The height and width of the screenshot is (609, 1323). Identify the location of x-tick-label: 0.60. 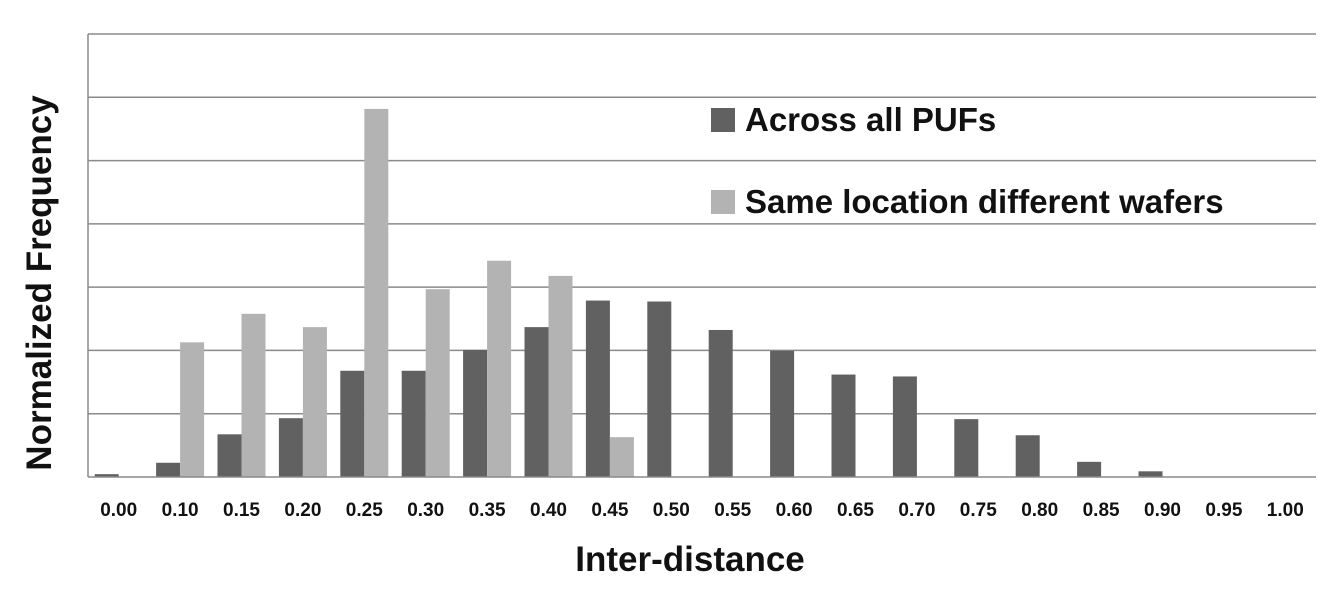
(794, 510).